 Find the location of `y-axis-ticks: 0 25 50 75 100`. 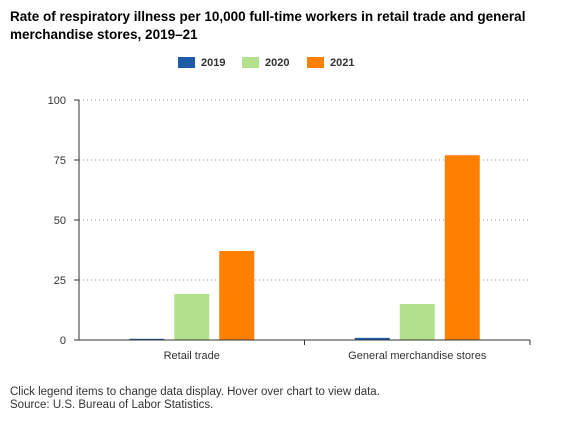

y-axis-ticks: 0 25 50 75 100 is located at coordinates (63, 221).